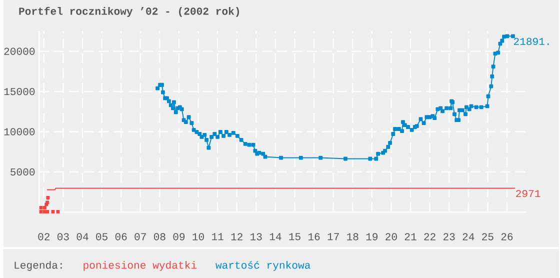  What do you see at coordinates (19, 132) in the screenshot?
I see `y-tick-label: 10000` at bounding box center [19, 132].